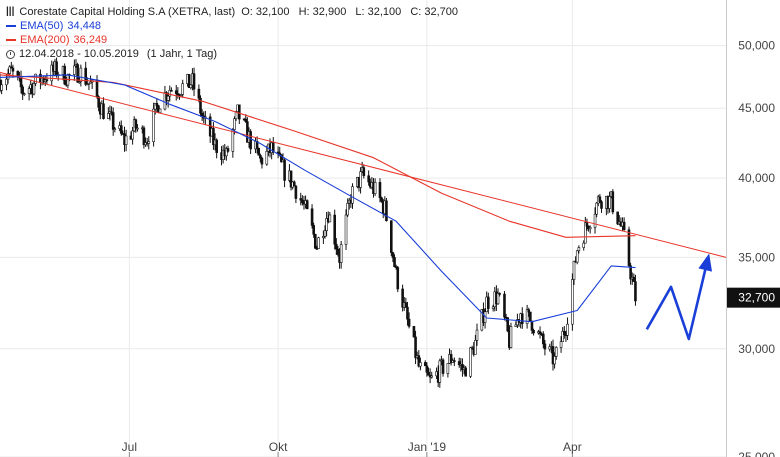 This screenshot has width=780, height=457. I want to click on legend-range-row: 12.04.2018 - 10.05.2019 (1 Jahr, 1 Tag), so click(232, 54).